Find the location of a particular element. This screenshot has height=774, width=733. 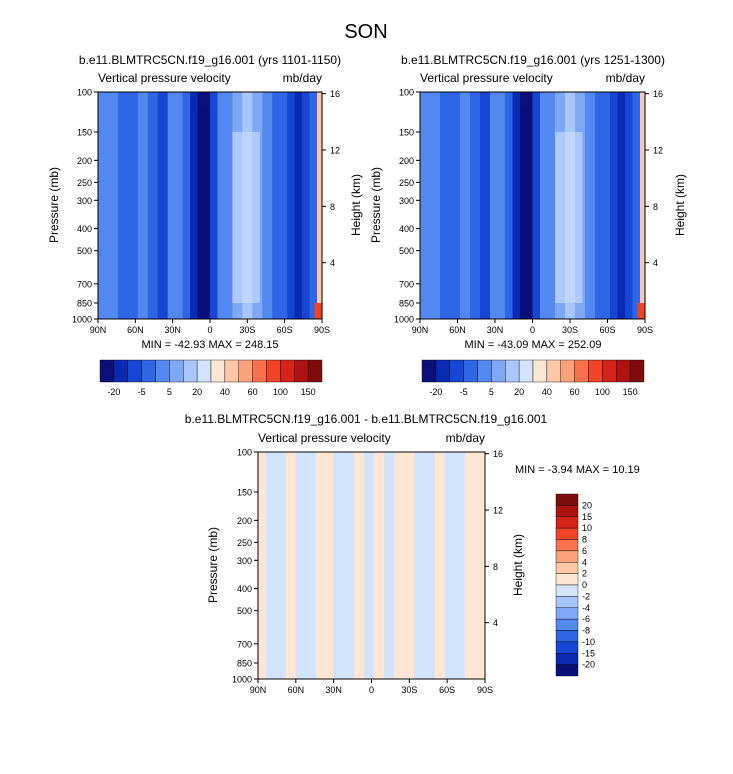

colorbar-label: -6 is located at coordinates (586, 619).